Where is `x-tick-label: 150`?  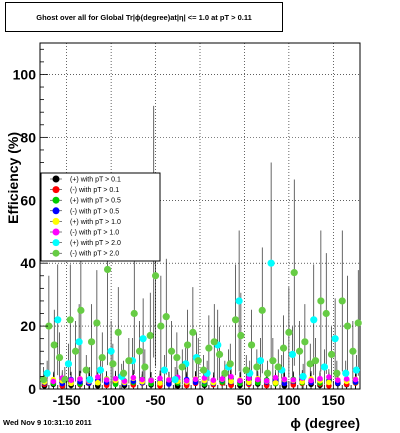 x-tick-label: 150 is located at coordinates (334, 400).